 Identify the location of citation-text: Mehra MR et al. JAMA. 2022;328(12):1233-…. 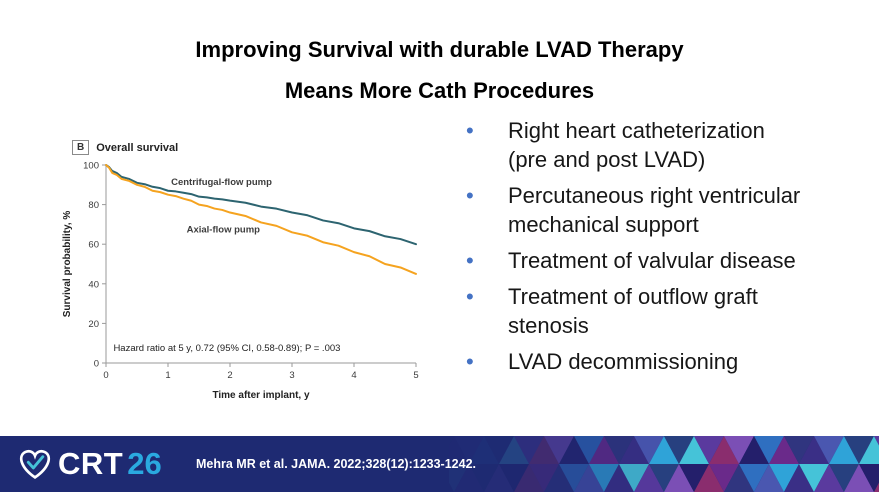
(336, 464).